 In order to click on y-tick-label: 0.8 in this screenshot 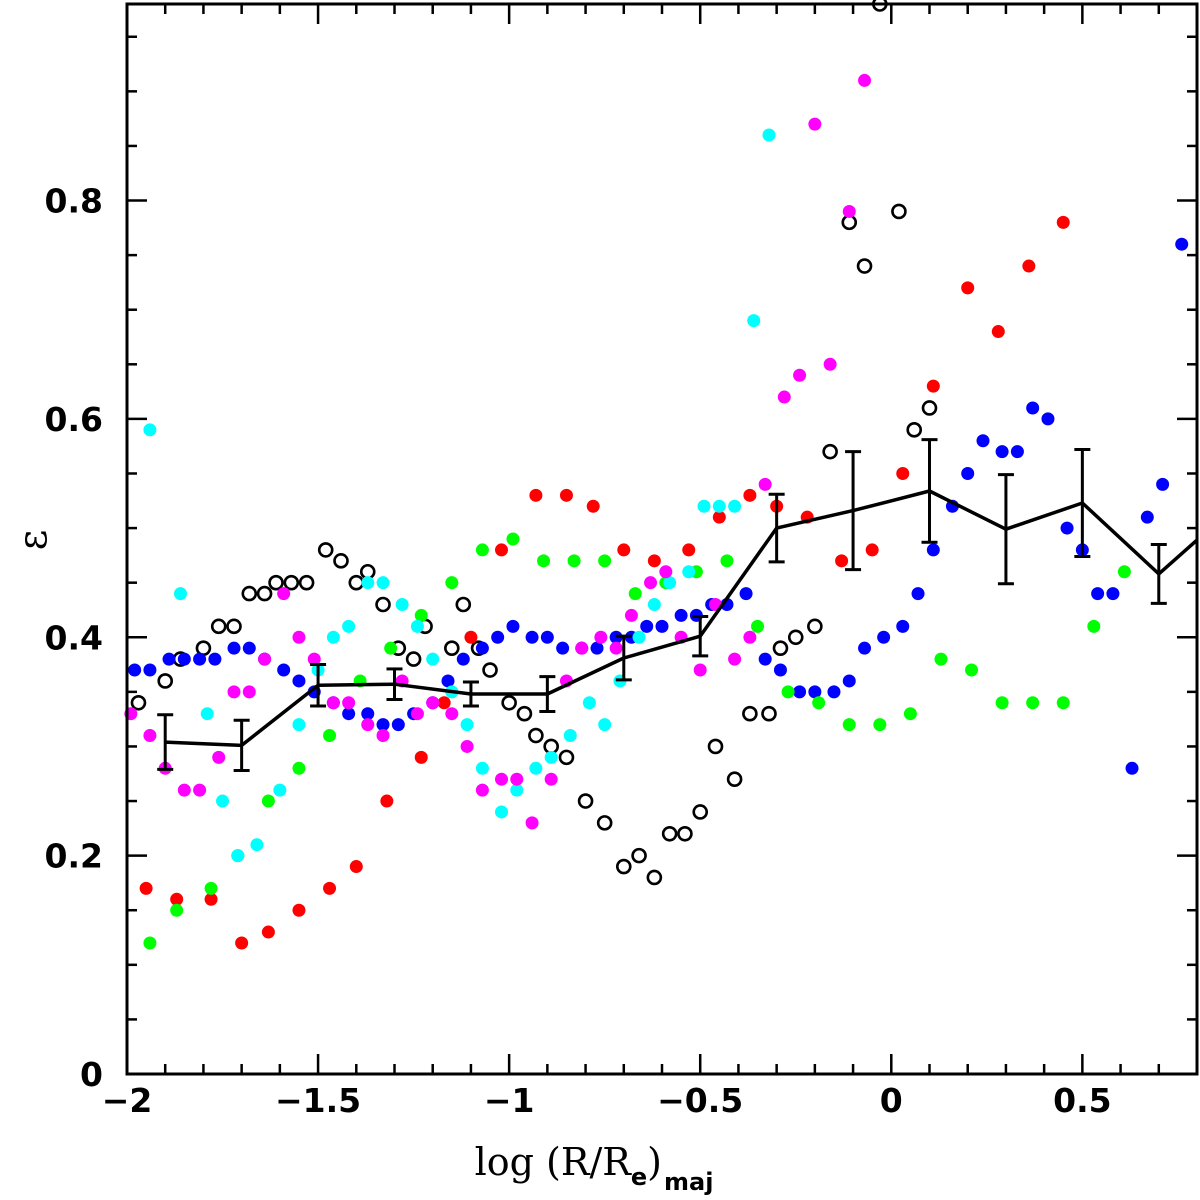, I will do `click(74, 201)`.